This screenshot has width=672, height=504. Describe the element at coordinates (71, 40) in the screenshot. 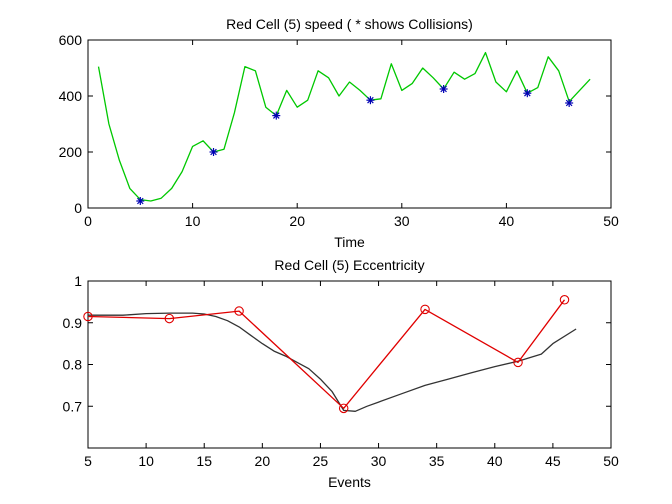

I see `chart-1-y-tick-label: 600` at that location.